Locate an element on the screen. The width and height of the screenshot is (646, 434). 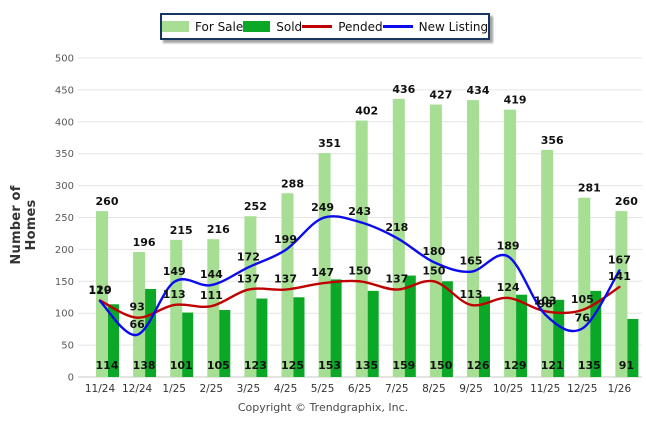
line-value-label: 149 is located at coordinates (174, 271).